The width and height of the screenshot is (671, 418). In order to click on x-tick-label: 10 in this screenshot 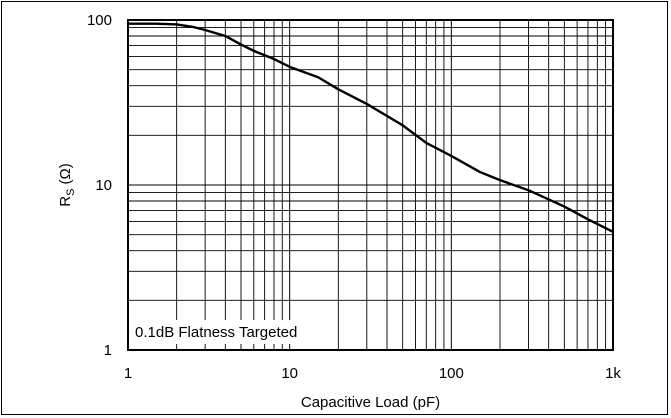, I will do `click(289, 373)`.